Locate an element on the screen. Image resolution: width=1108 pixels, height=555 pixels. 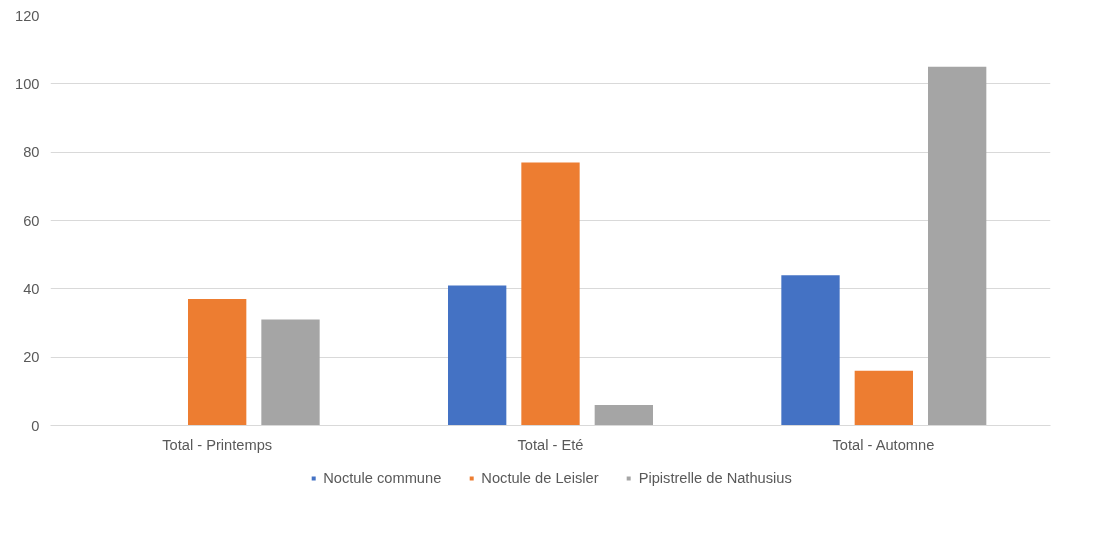
y-tick-label: 120 is located at coordinates (27, 15).